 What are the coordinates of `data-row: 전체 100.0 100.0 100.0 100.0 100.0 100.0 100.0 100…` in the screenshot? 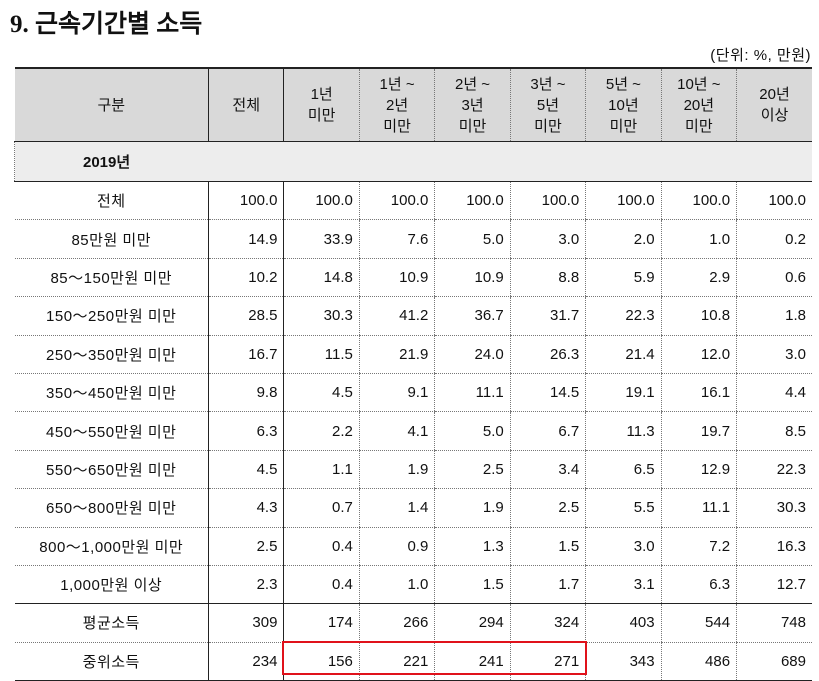 It's located at (413, 201).